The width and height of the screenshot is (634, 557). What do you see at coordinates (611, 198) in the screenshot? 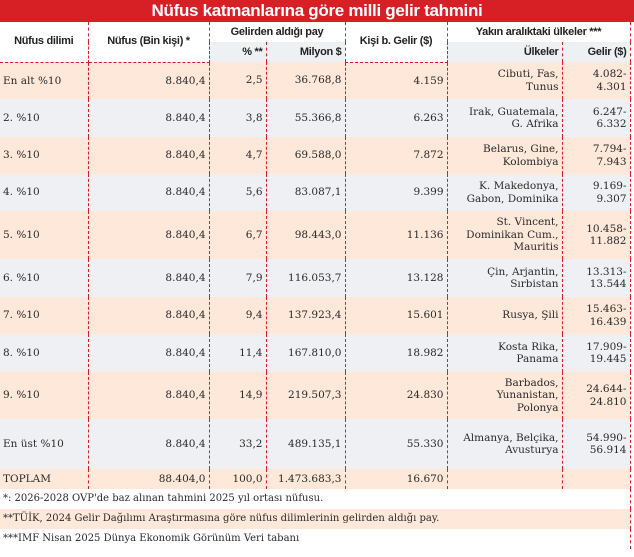
I see `cell-gelir-line: 9.307` at bounding box center [611, 198].